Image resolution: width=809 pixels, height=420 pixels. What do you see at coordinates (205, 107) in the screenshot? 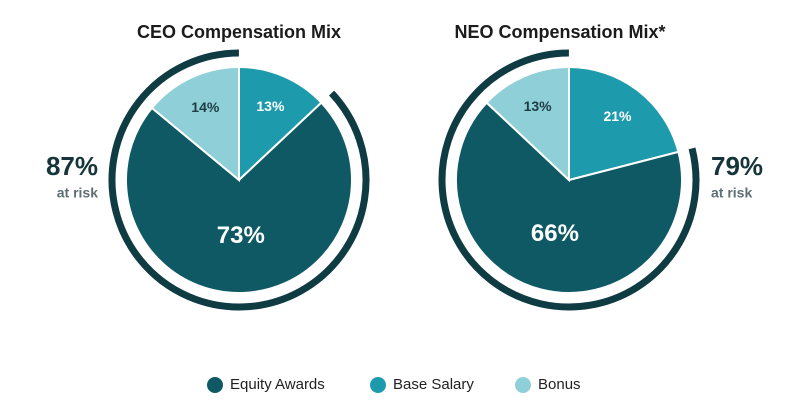
I see `slice-label: 14%` at bounding box center [205, 107].